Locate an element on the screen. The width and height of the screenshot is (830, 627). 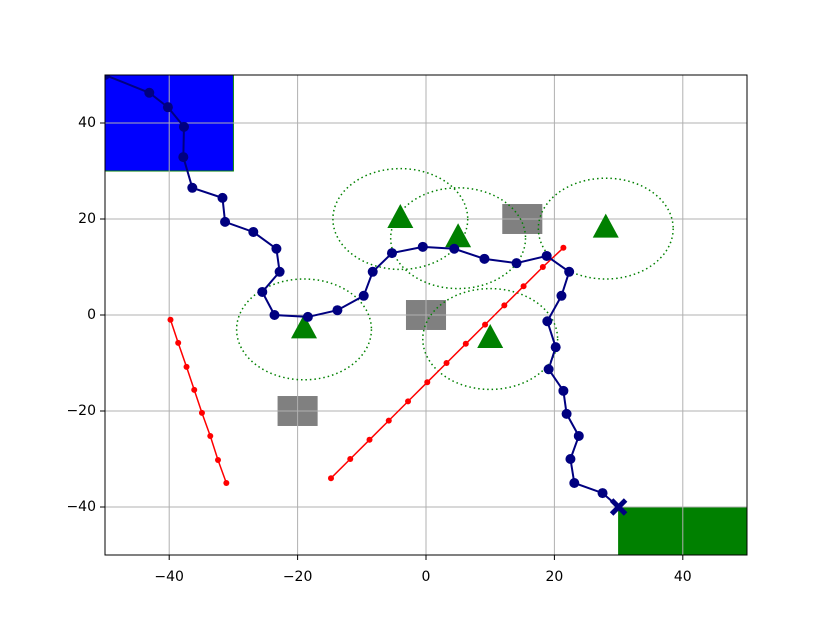
y-tick-label: 0 is located at coordinates (91, 315).